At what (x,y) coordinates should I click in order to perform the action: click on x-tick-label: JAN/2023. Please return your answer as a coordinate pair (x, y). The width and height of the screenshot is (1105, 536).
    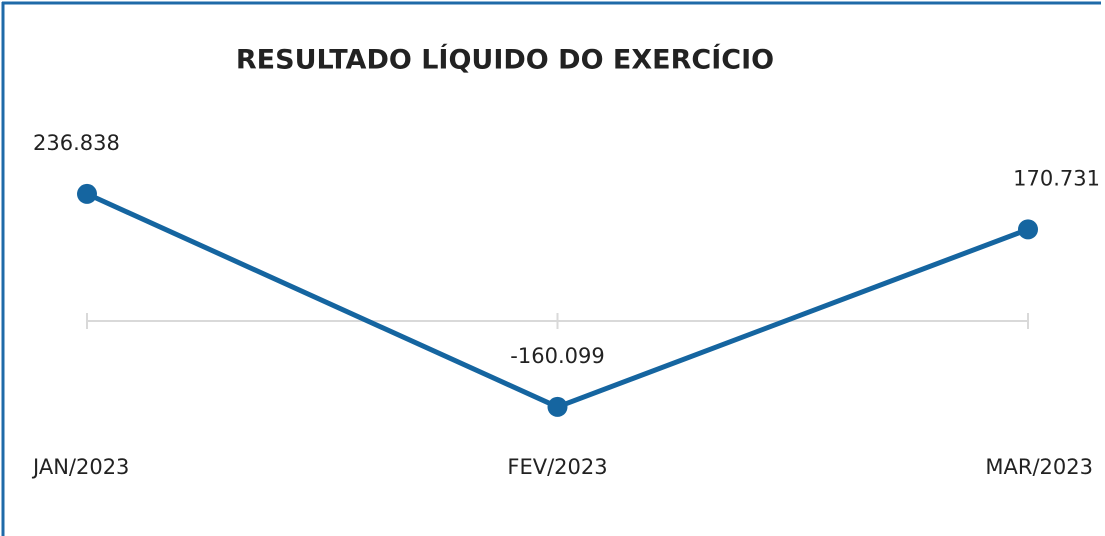
    Looking at the image, I should click on (80, 467).